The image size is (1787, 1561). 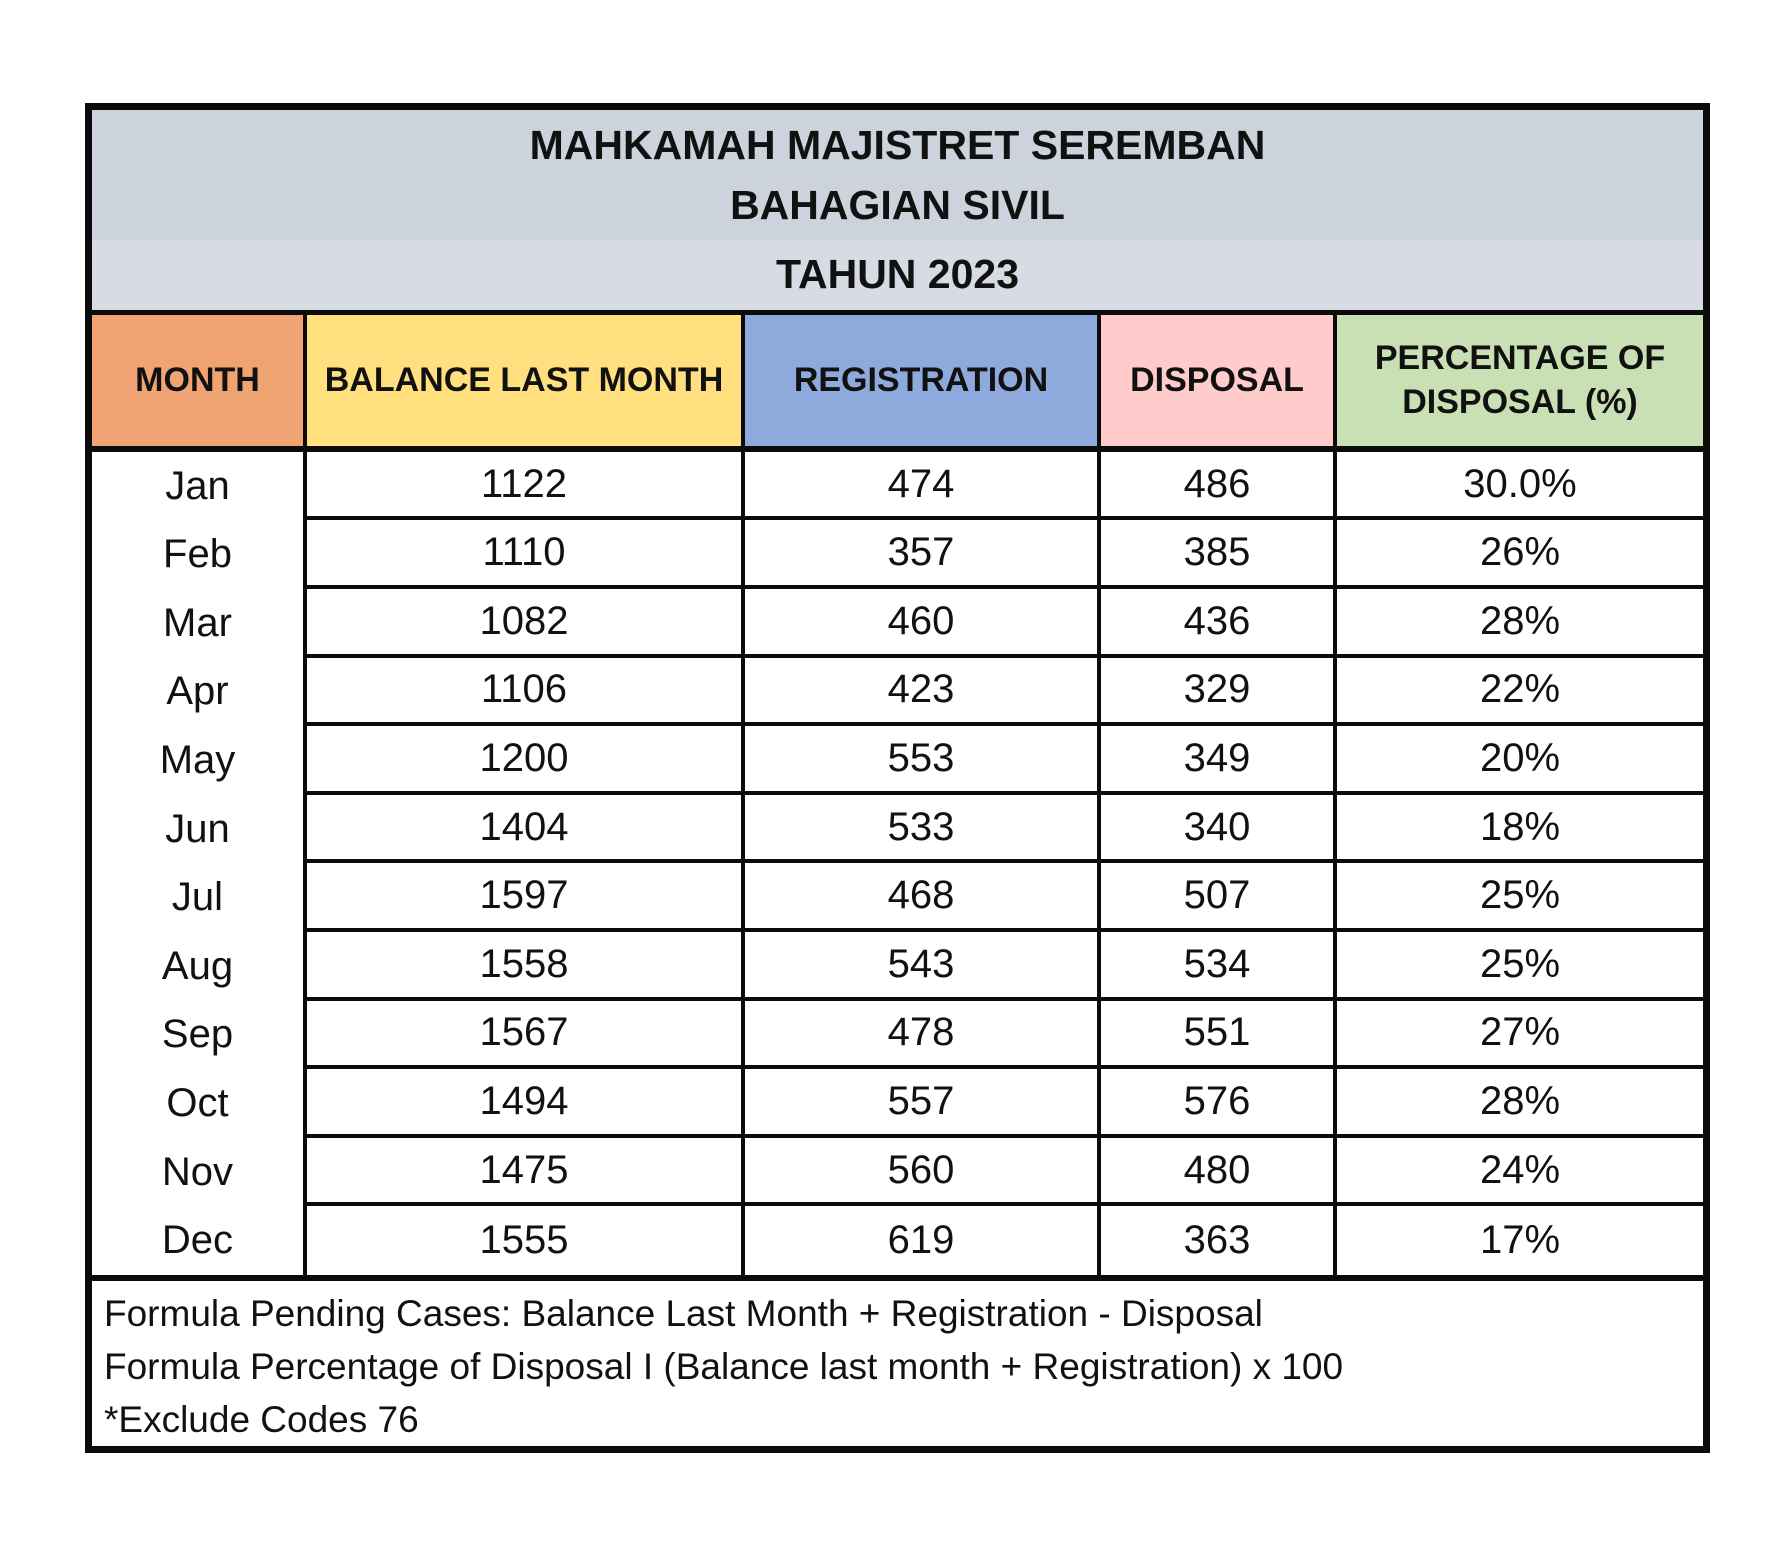 I want to click on cell-balance-last-month: 1404, so click(x=522, y=829).